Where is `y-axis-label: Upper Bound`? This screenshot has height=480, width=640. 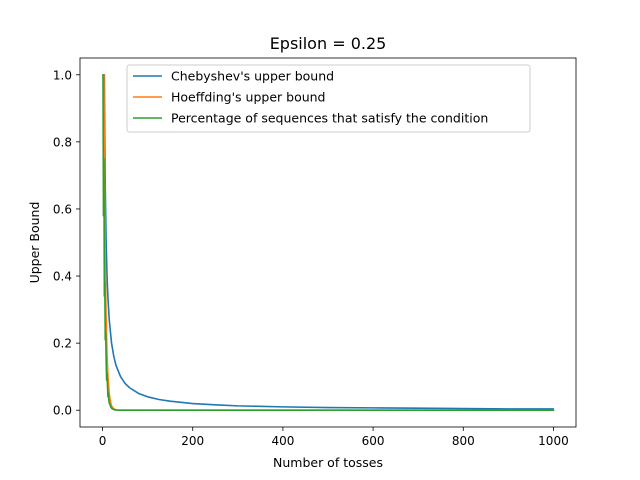
y-axis-label: Upper Bound is located at coordinates (34, 243).